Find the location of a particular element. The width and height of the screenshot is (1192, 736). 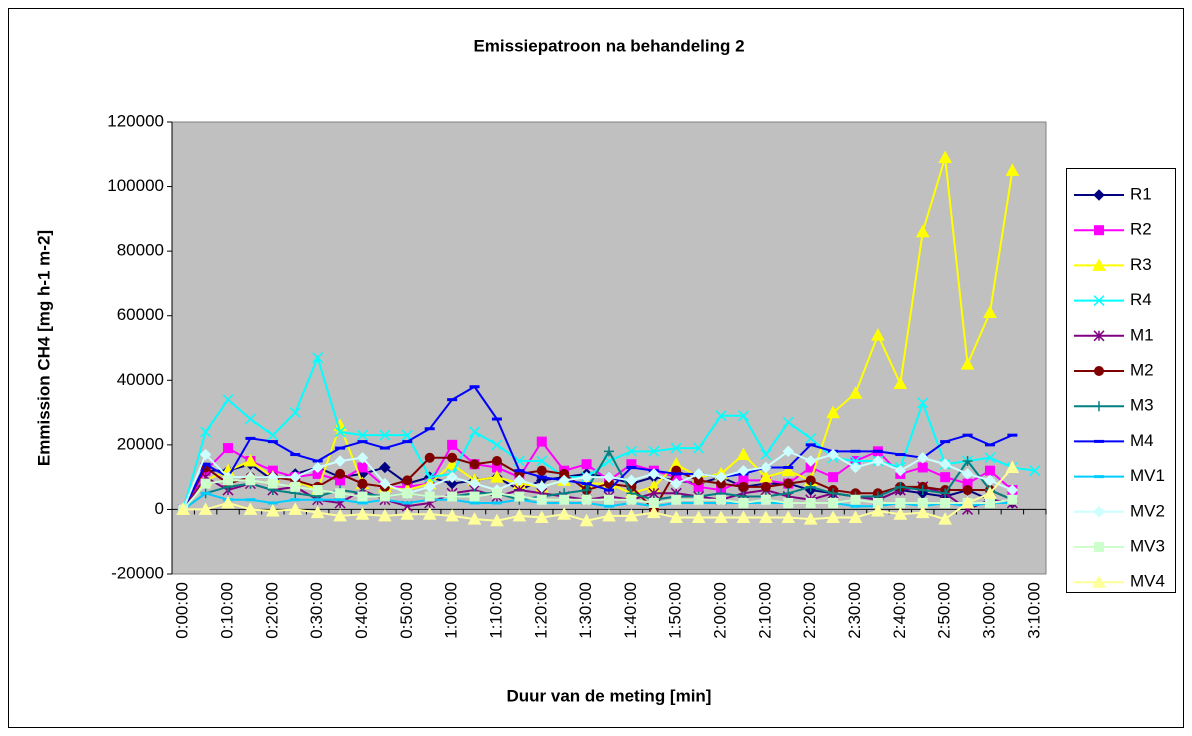

x-tick-label: 1:10:00 is located at coordinates (495, 610).